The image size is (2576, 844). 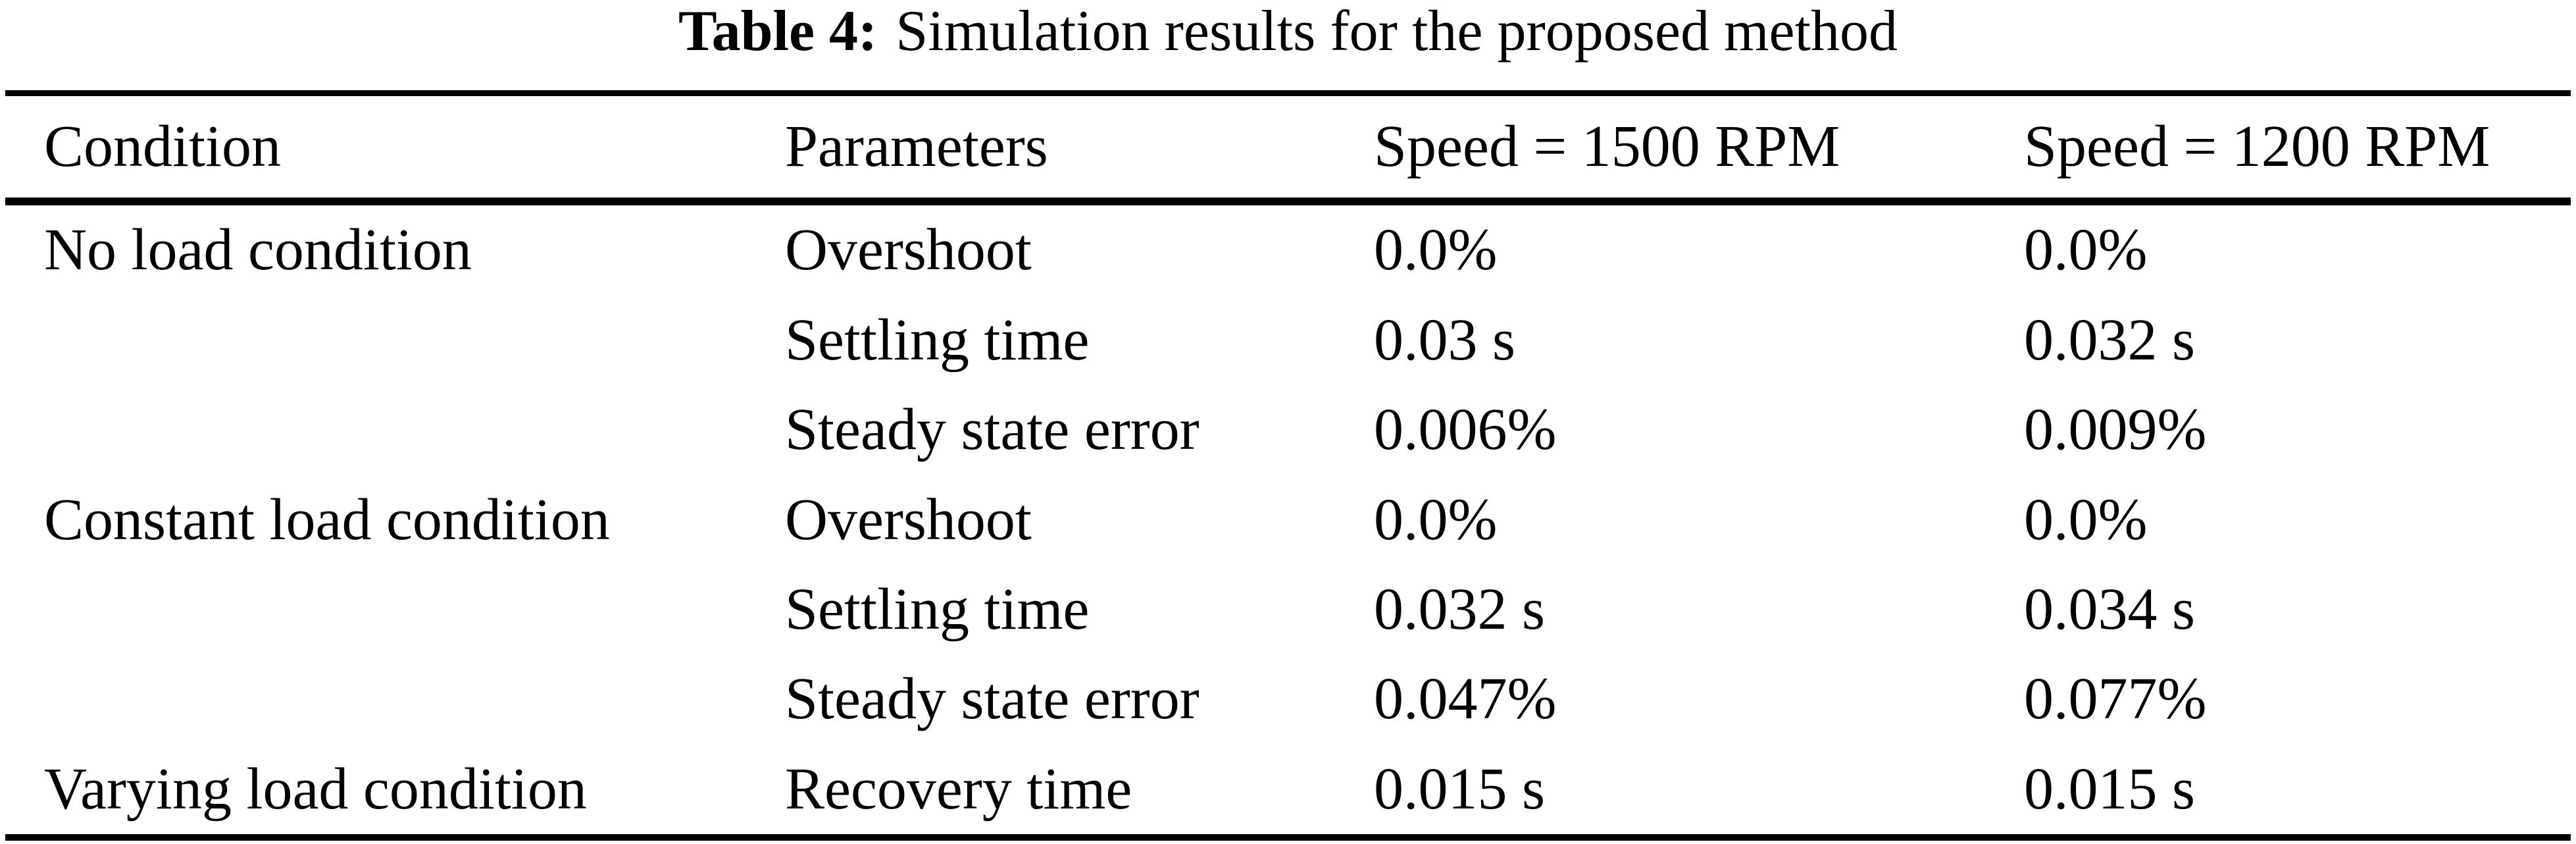 I want to click on cell-speed-1200: 0.015 s, so click(x=2110, y=789).